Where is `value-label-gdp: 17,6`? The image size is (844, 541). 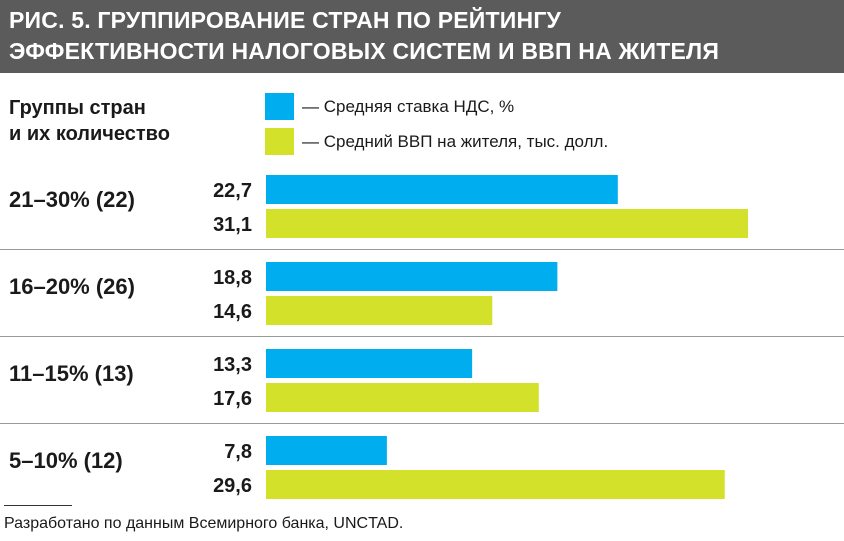
value-label-gdp: 17,6 is located at coordinates (232, 399).